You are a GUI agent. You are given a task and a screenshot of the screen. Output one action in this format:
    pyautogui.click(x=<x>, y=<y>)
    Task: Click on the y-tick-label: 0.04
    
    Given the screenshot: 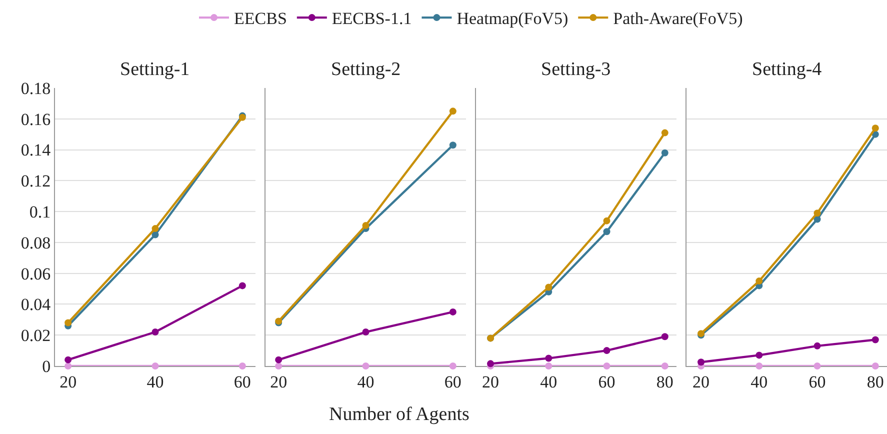 What is the action you would take?
    pyautogui.click(x=36, y=304)
    